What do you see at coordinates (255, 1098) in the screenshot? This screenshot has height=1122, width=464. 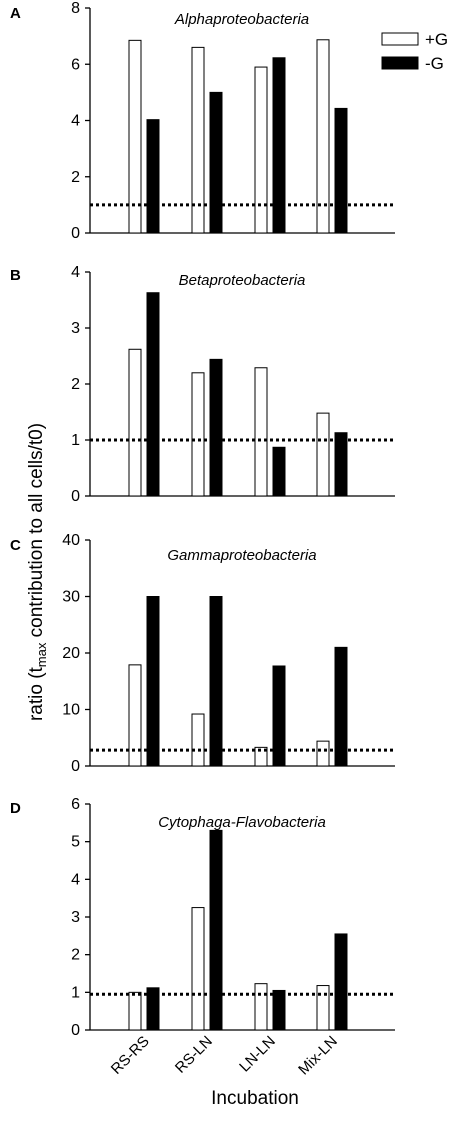 I see `x-axis-title: Incubation` at bounding box center [255, 1098].